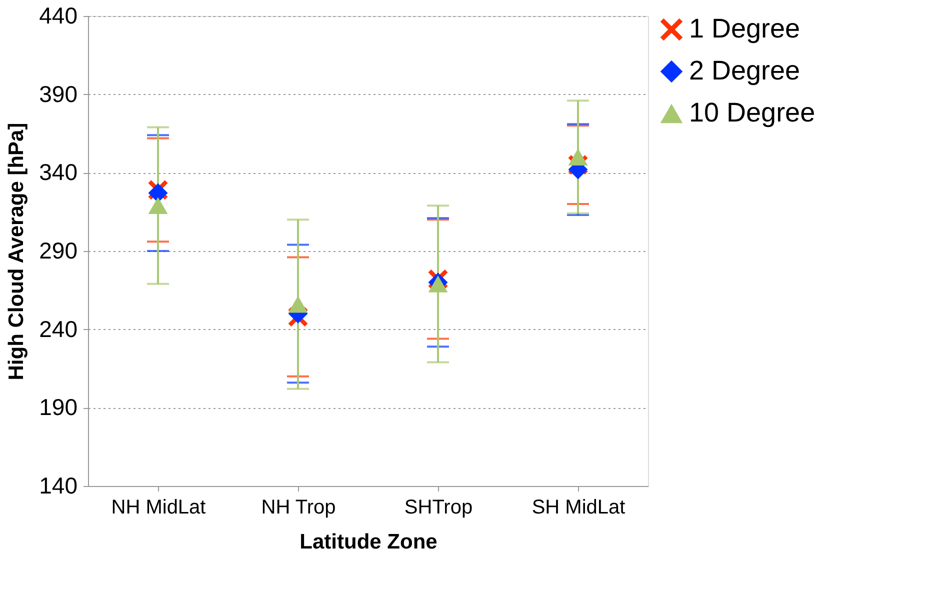 This screenshot has width=944, height=596. Describe the element at coordinates (298, 507) in the screenshot. I see `x-tick-label: NH Trop` at that location.